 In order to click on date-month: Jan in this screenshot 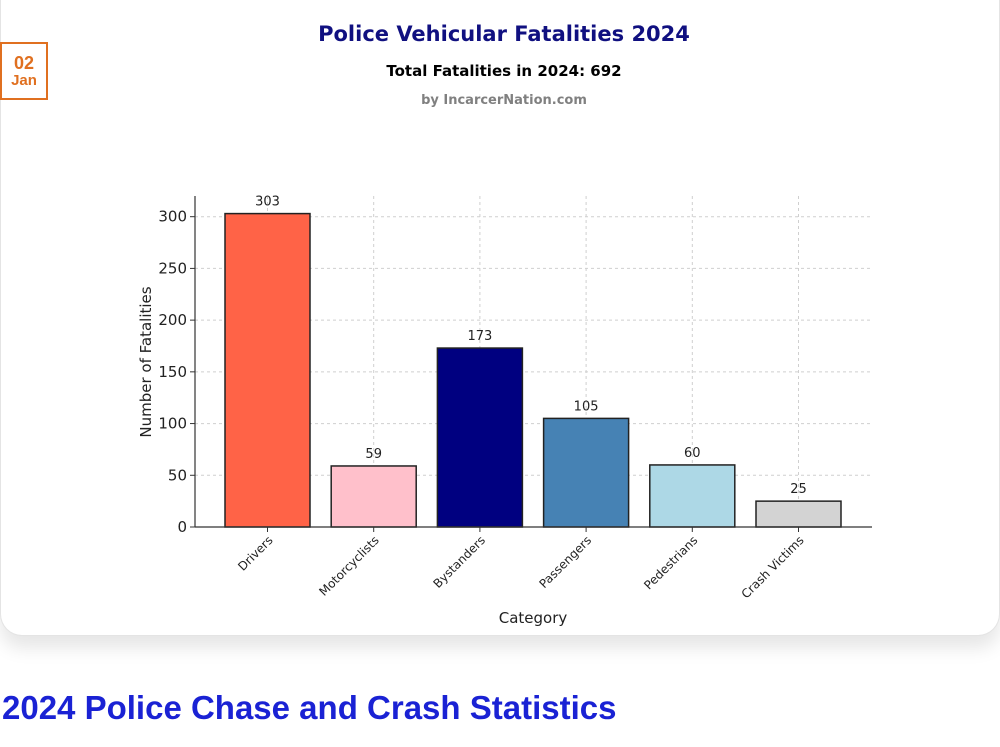, I will do `click(24, 80)`.